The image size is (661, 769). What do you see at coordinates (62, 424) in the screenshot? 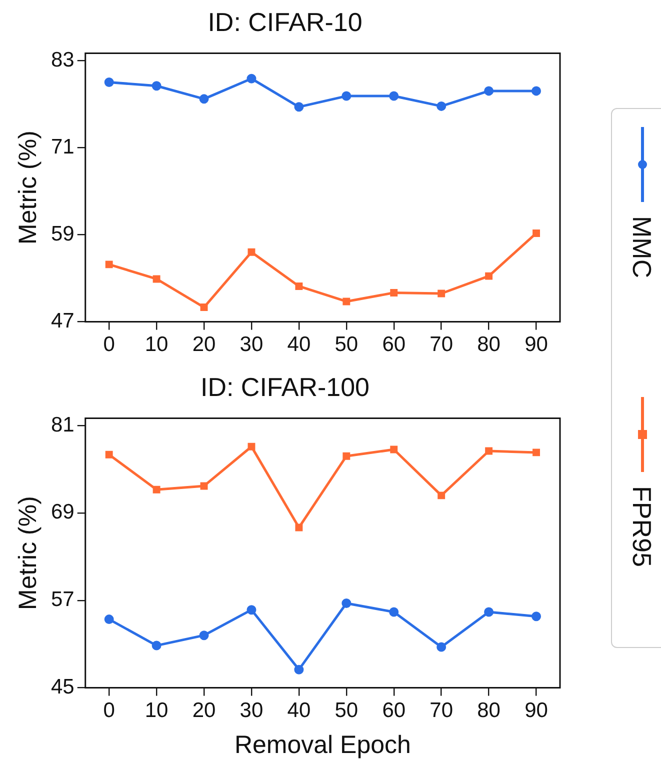
I see `y-tick-label: 81` at bounding box center [62, 424].